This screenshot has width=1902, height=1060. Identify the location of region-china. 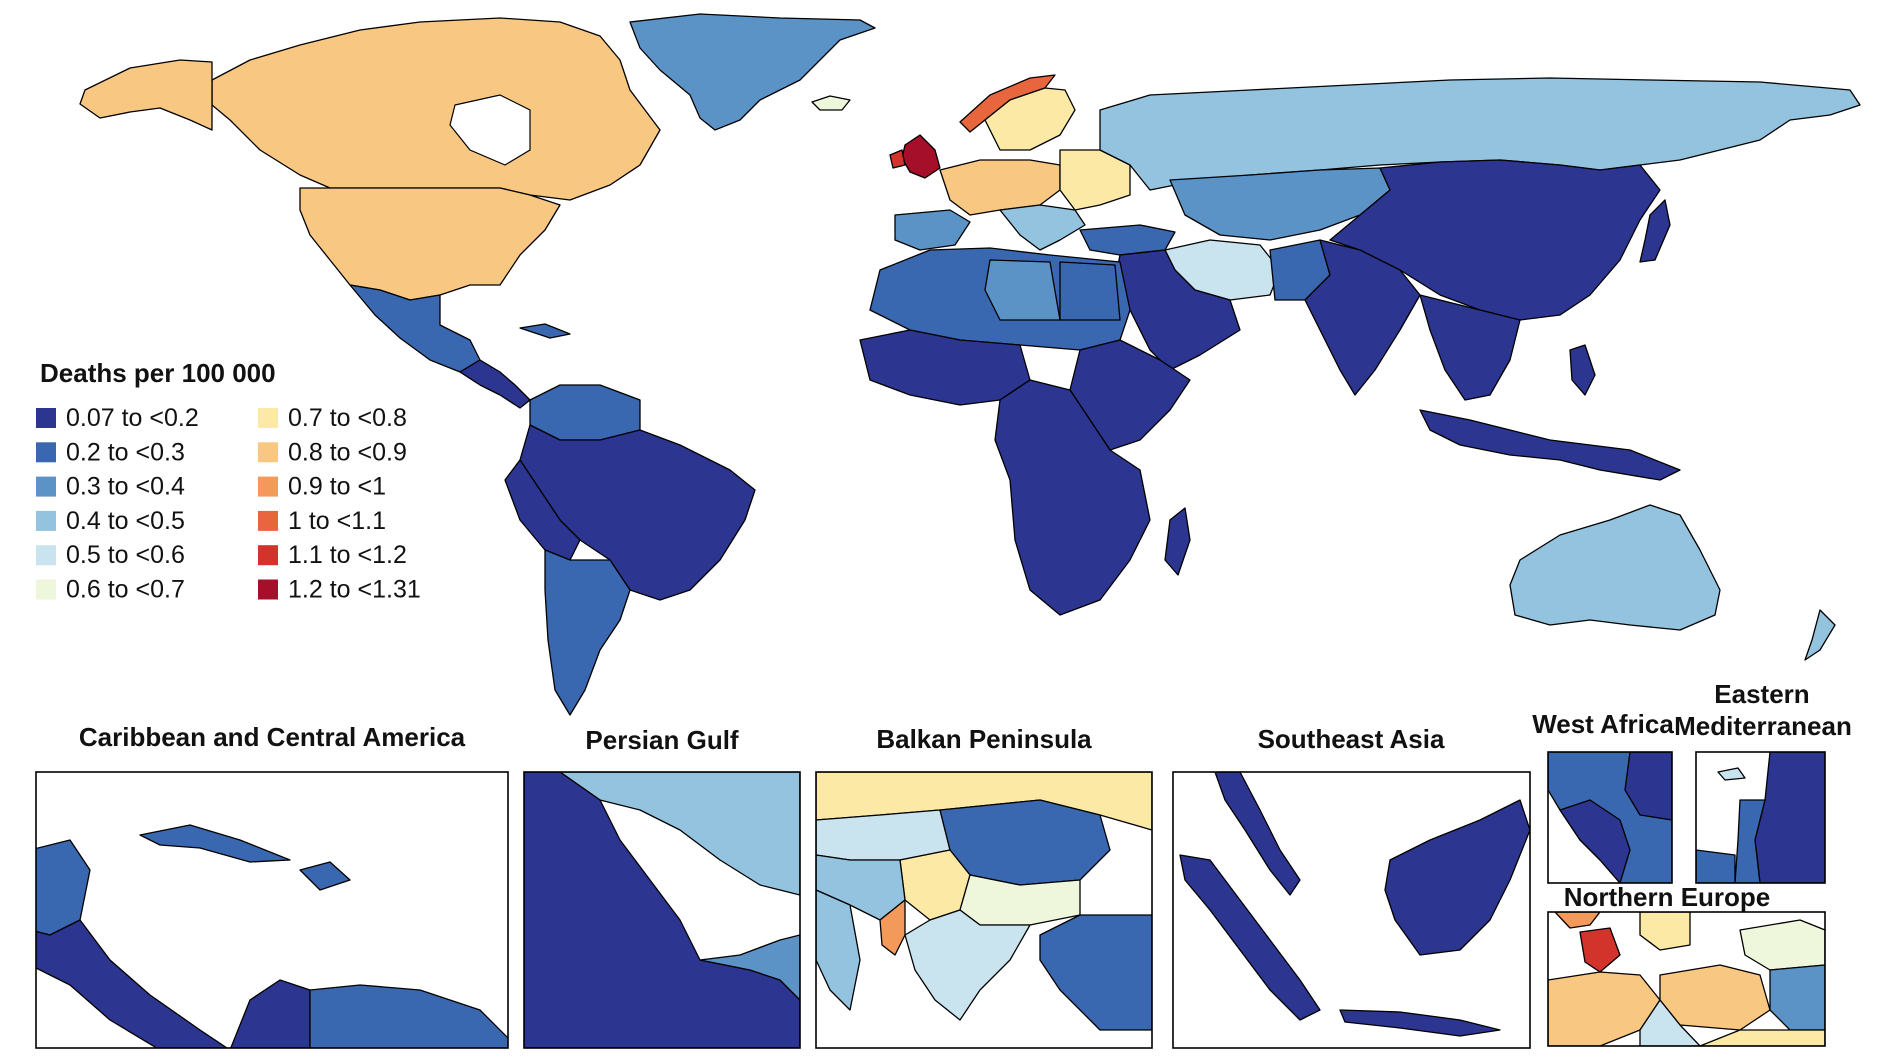
(1495, 240).